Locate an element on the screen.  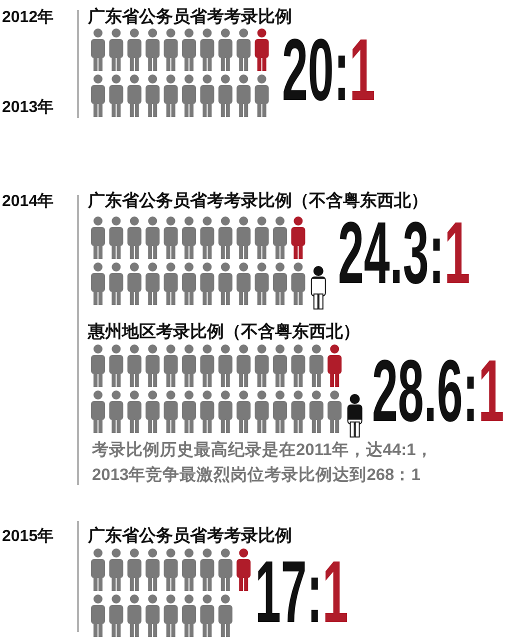
text: 考录比例历史最高纪录是在2011年，达44:1， is located at coordinates (262, 449).